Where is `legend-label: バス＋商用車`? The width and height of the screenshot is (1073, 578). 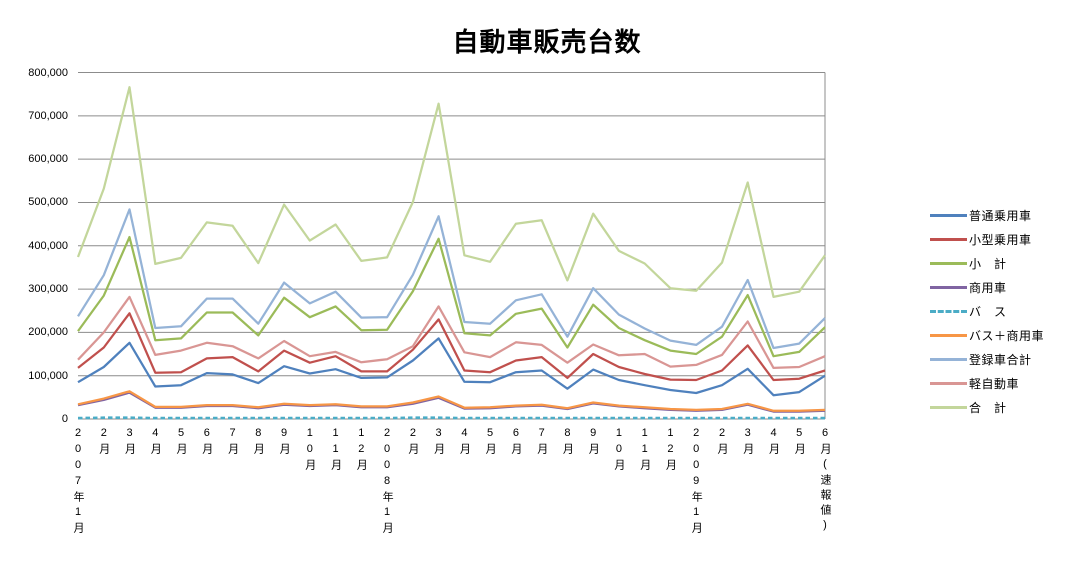 legend-label: バス＋商用車 is located at coordinates (1007, 335).